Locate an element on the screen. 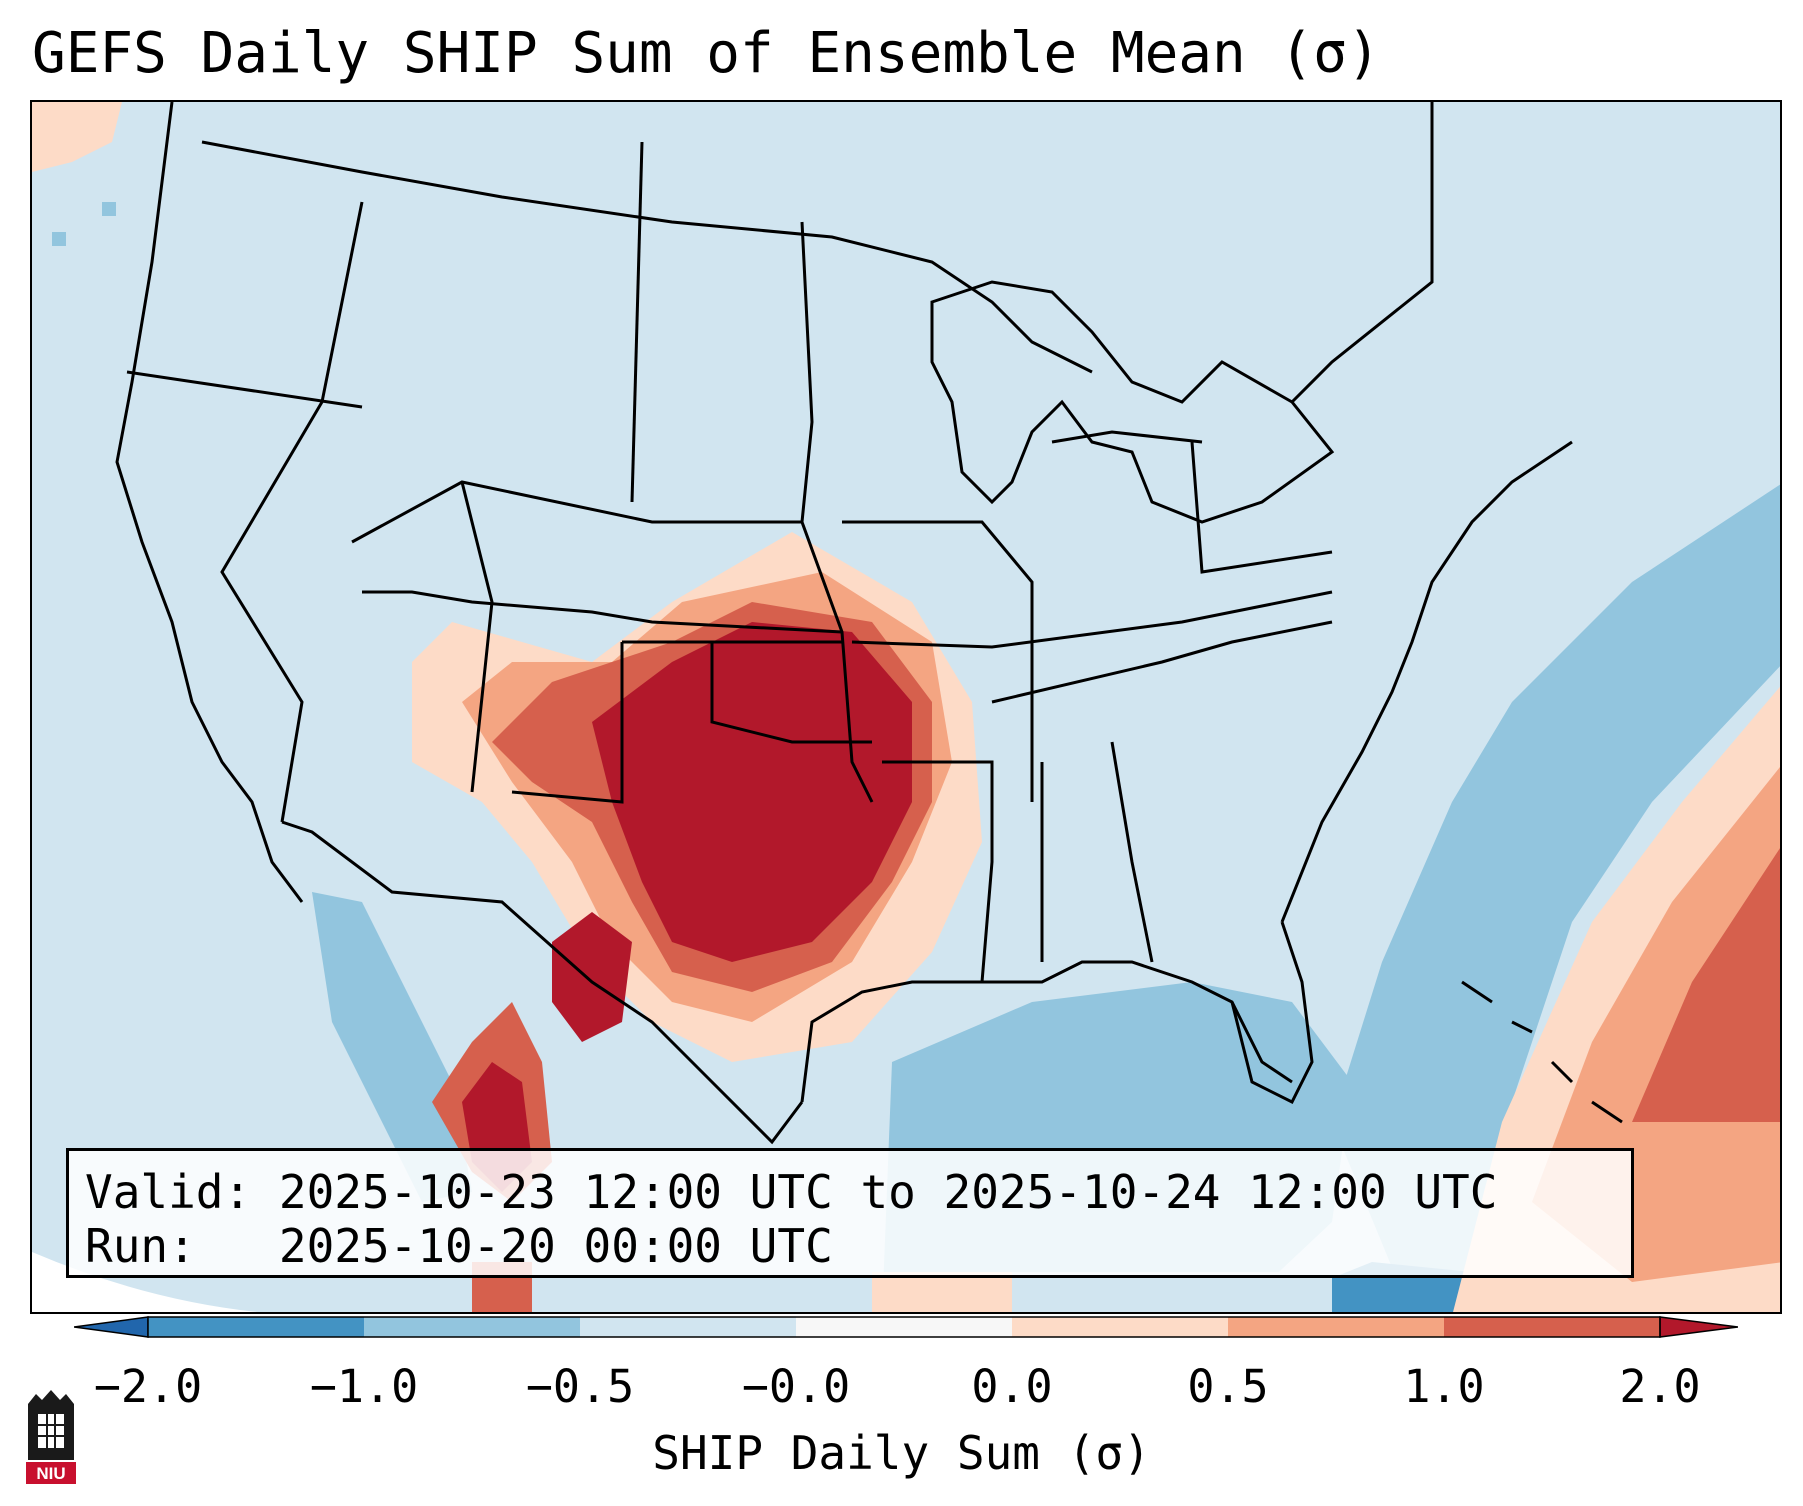 Image resolution: width=1803 pixels, height=1506 pixels. colorbar is located at coordinates (906, 1327).